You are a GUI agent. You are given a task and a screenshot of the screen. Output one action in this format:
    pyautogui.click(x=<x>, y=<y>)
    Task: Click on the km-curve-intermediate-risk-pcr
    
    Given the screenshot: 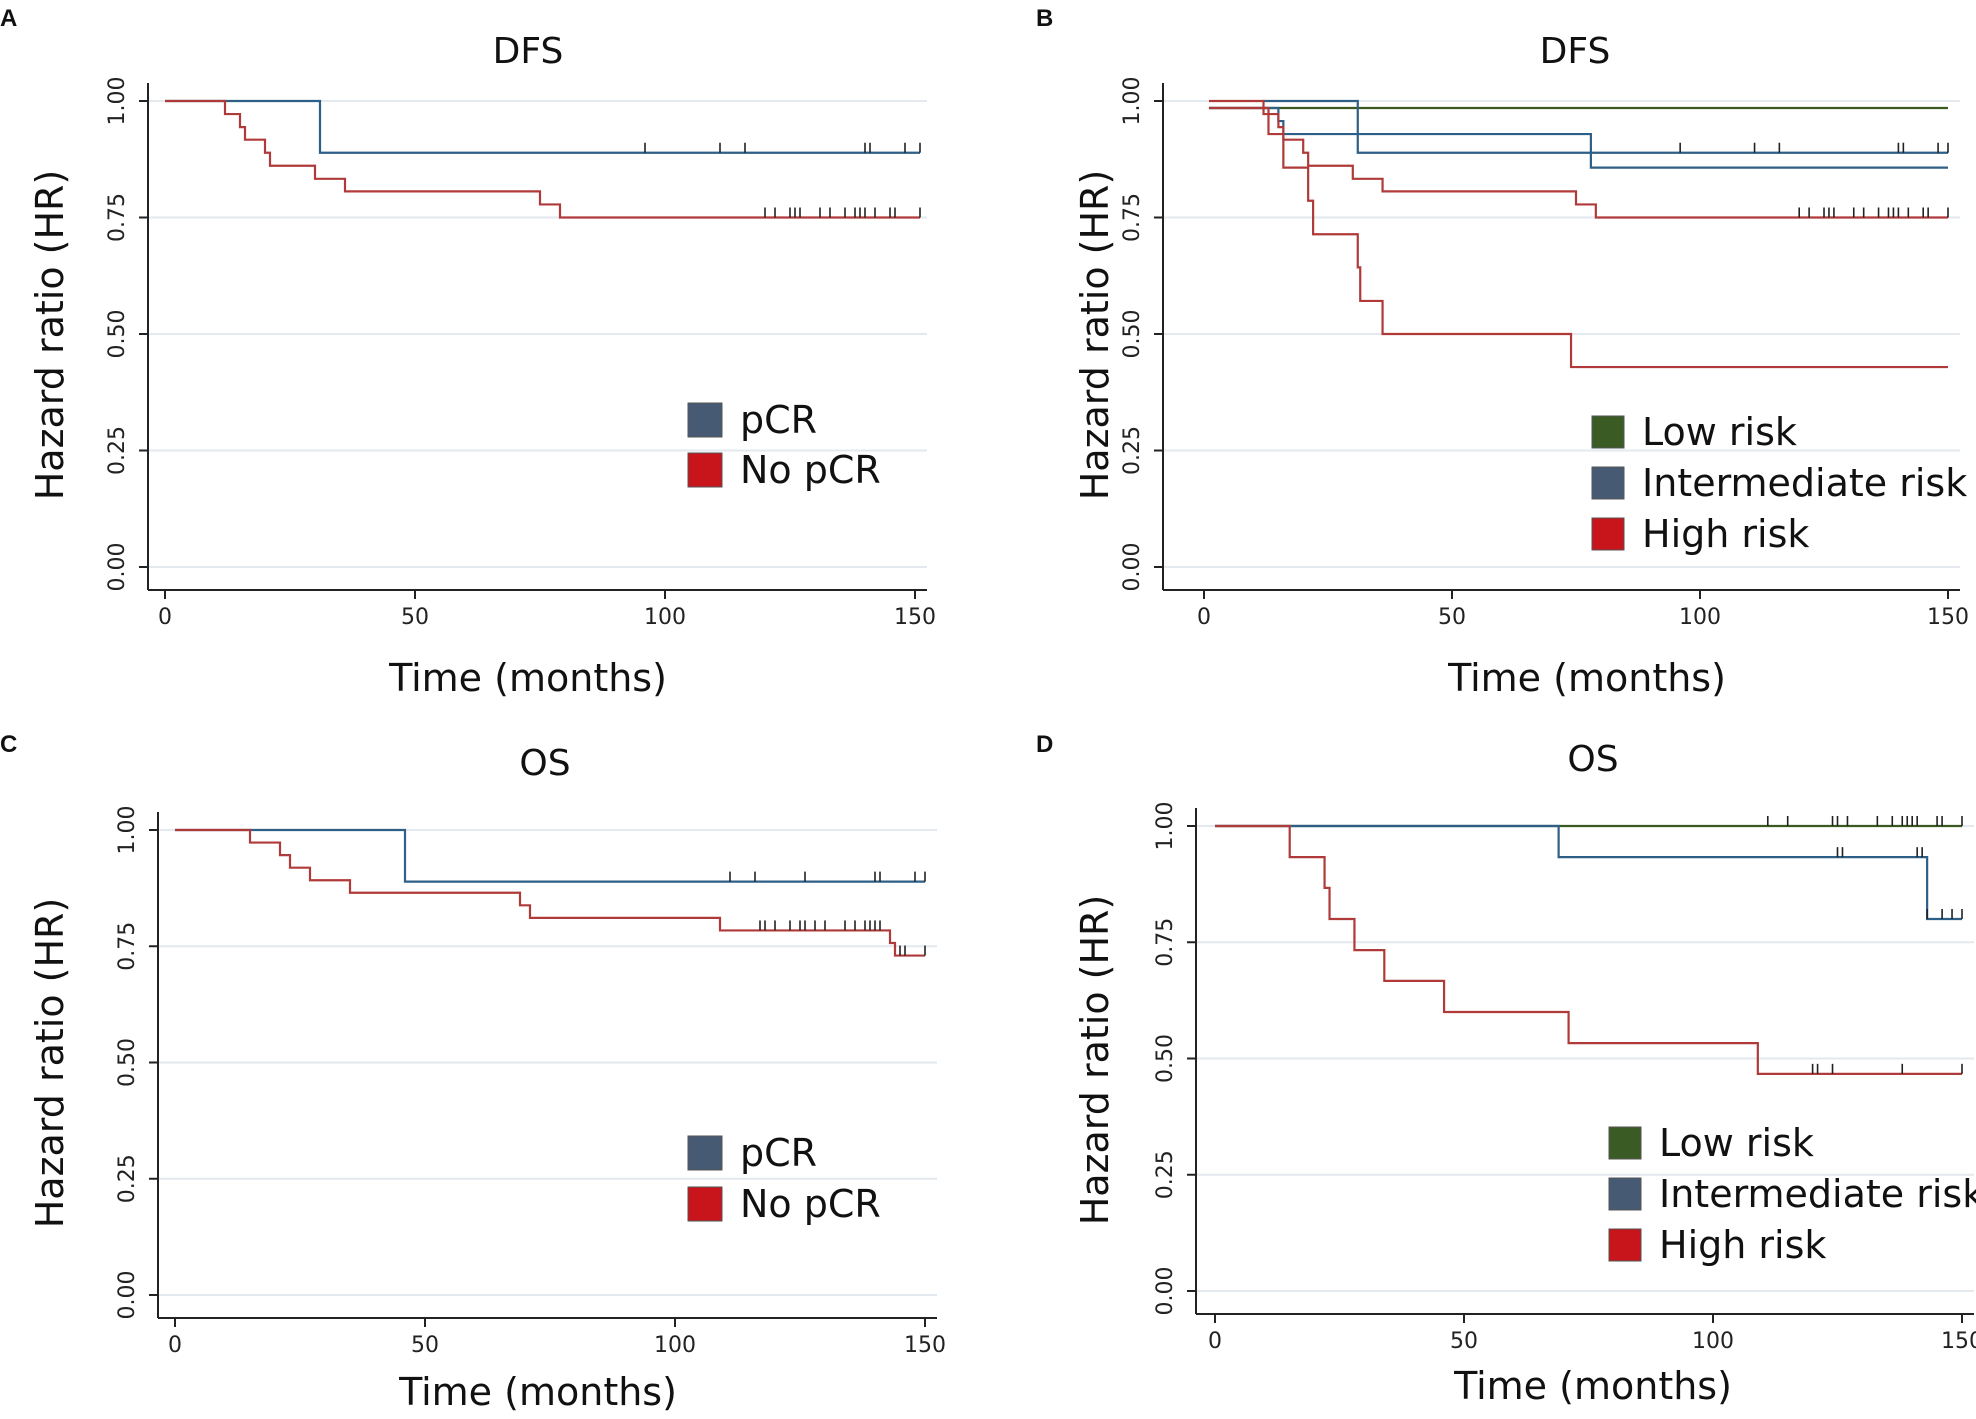 What is the action you would take?
    pyautogui.click(x=1605, y=126)
    